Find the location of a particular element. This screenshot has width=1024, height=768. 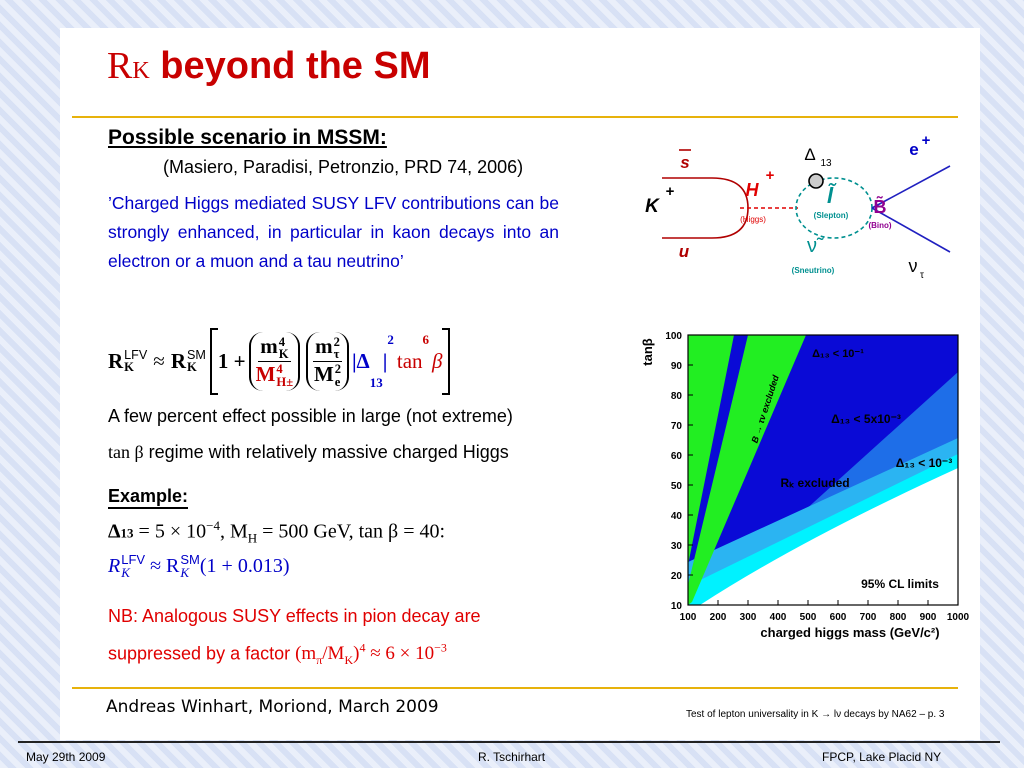

diagram-label: u is located at coordinates (684, 251).